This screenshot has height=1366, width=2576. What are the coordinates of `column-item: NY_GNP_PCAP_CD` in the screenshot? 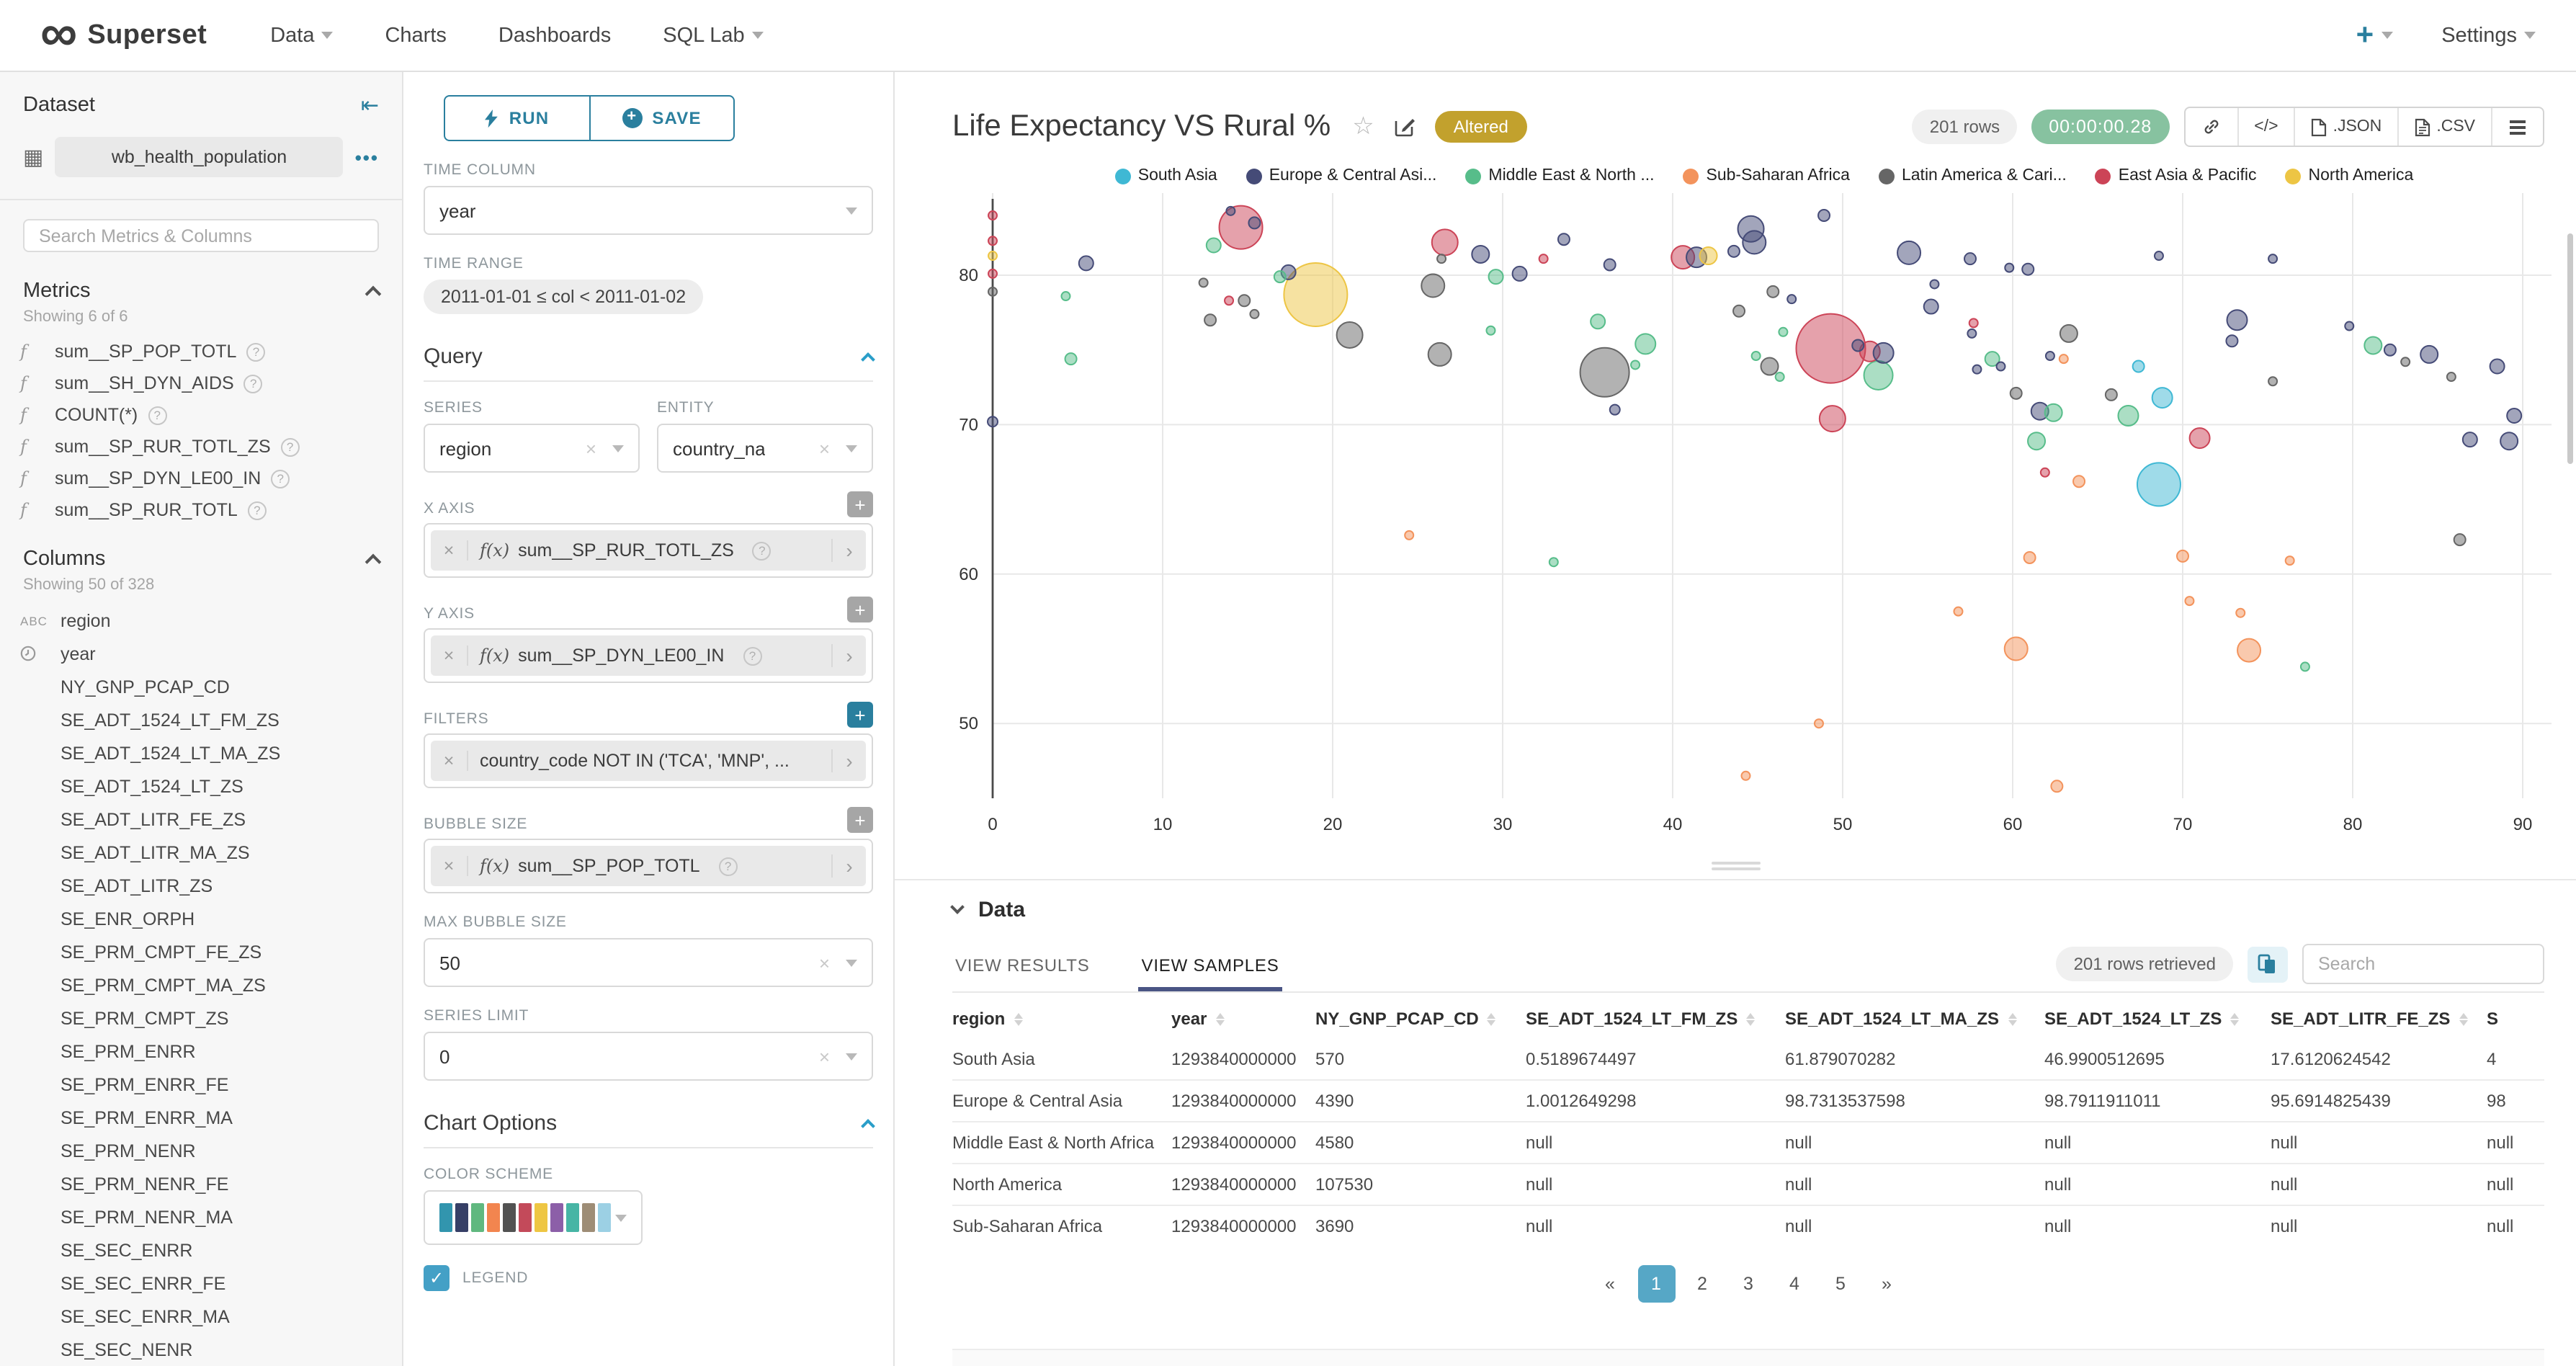 It's located at (201, 686).